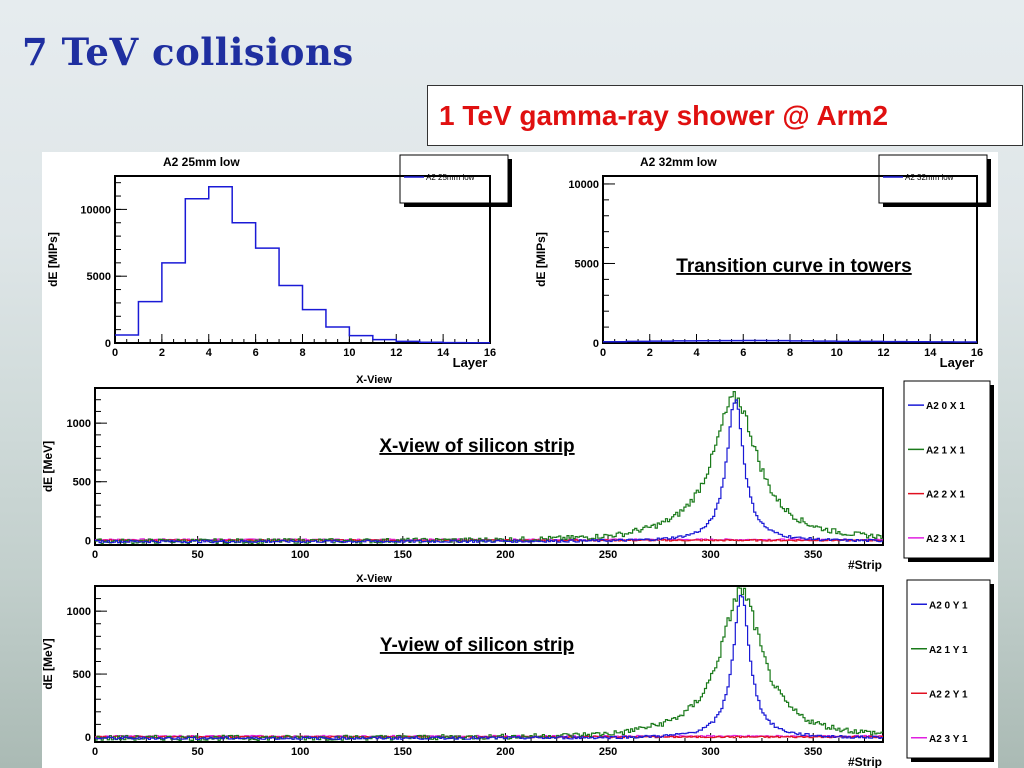 This screenshot has width=1024, height=768. Describe the element at coordinates (678, 162) in the screenshot. I see `chart-title: A2 32mm low` at that location.